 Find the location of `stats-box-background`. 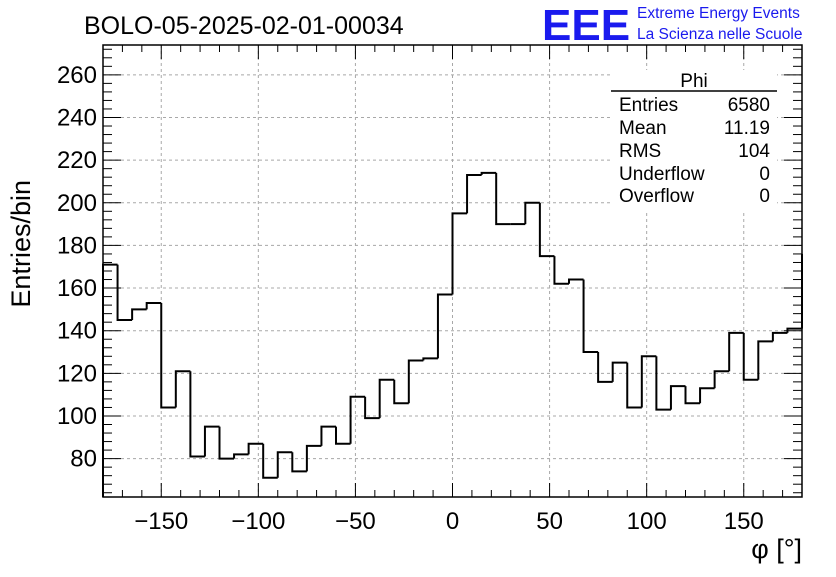

stats-box-background is located at coordinates (694, 140).